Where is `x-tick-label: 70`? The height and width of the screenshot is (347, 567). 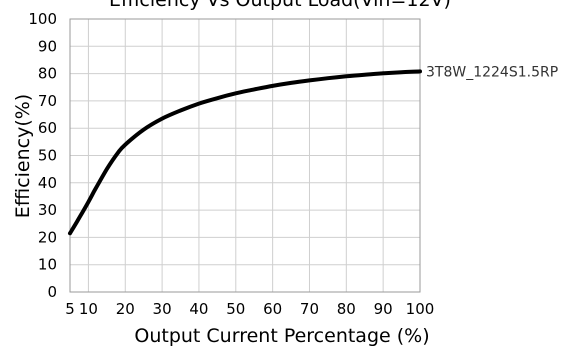
x-tick-label: 70 is located at coordinates (309, 309).